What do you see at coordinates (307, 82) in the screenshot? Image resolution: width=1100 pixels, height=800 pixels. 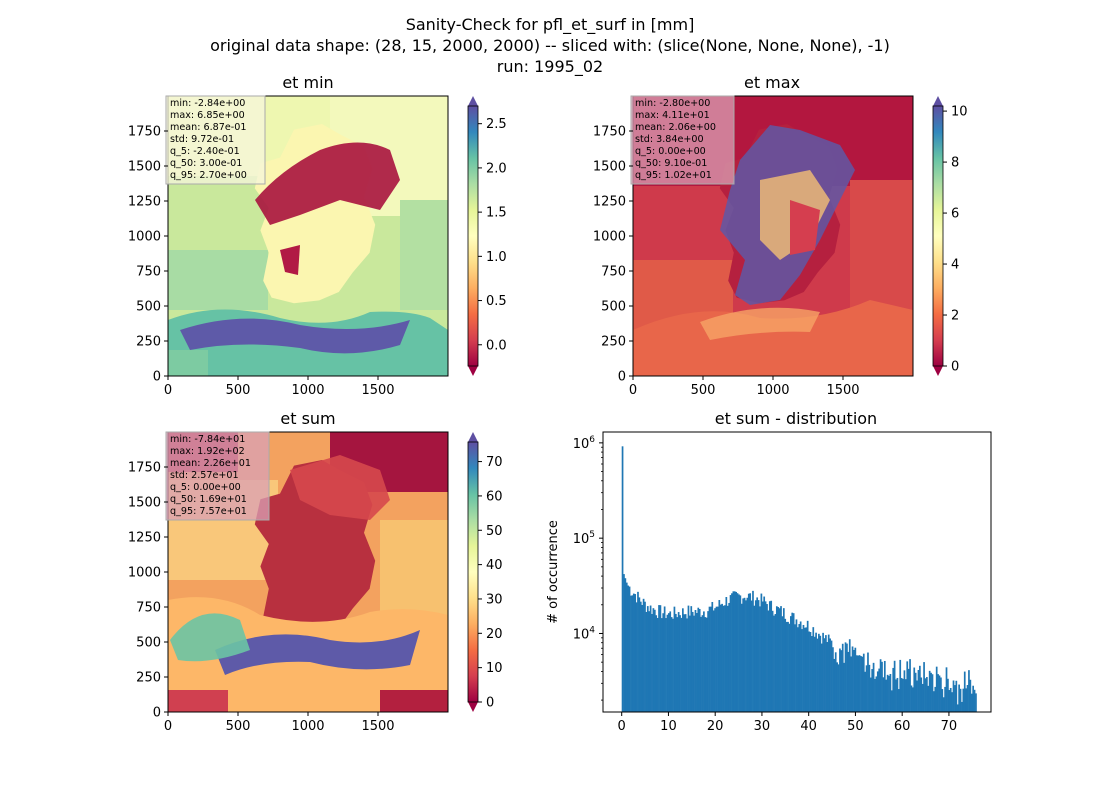 I see `panel-title-et-min: et min` at bounding box center [307, 82].